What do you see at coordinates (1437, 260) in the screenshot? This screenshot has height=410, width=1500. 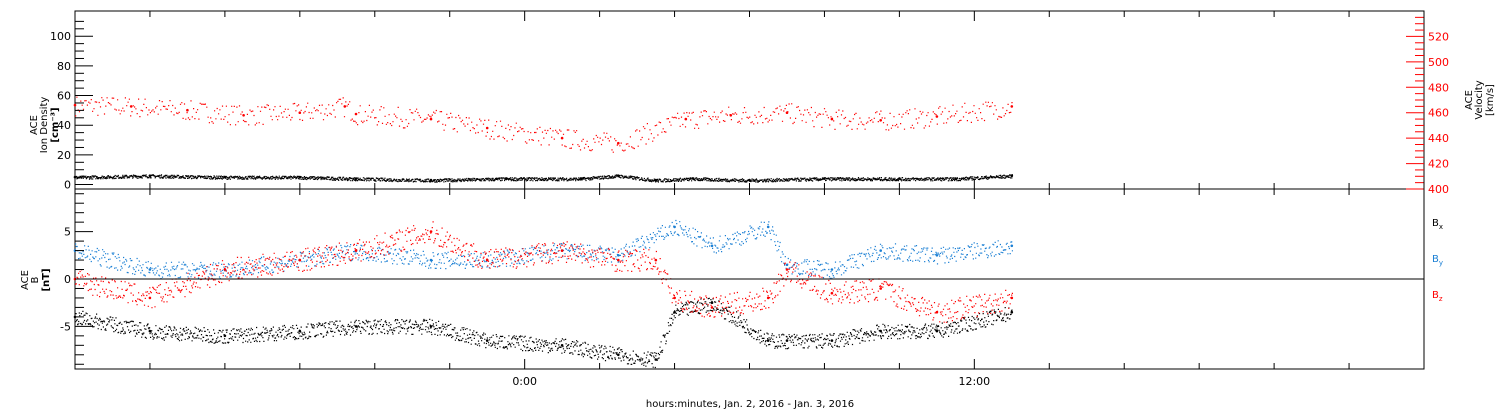 I see `legend-by: By` at bounding box center [1437, 260].